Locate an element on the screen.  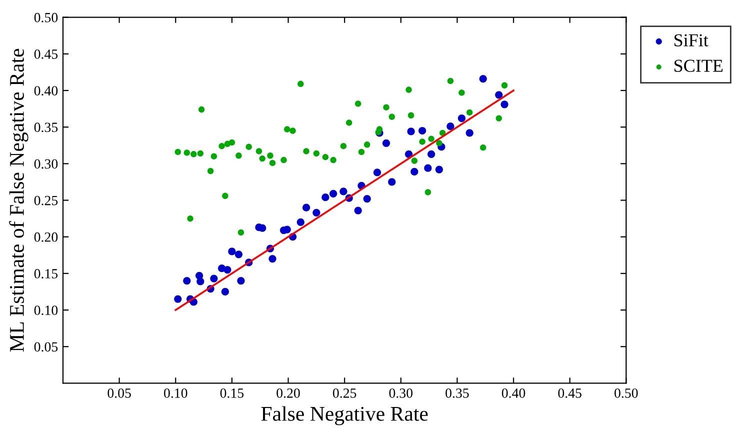
x-tick-label: 0.25 is located at coordinates (344, 393).